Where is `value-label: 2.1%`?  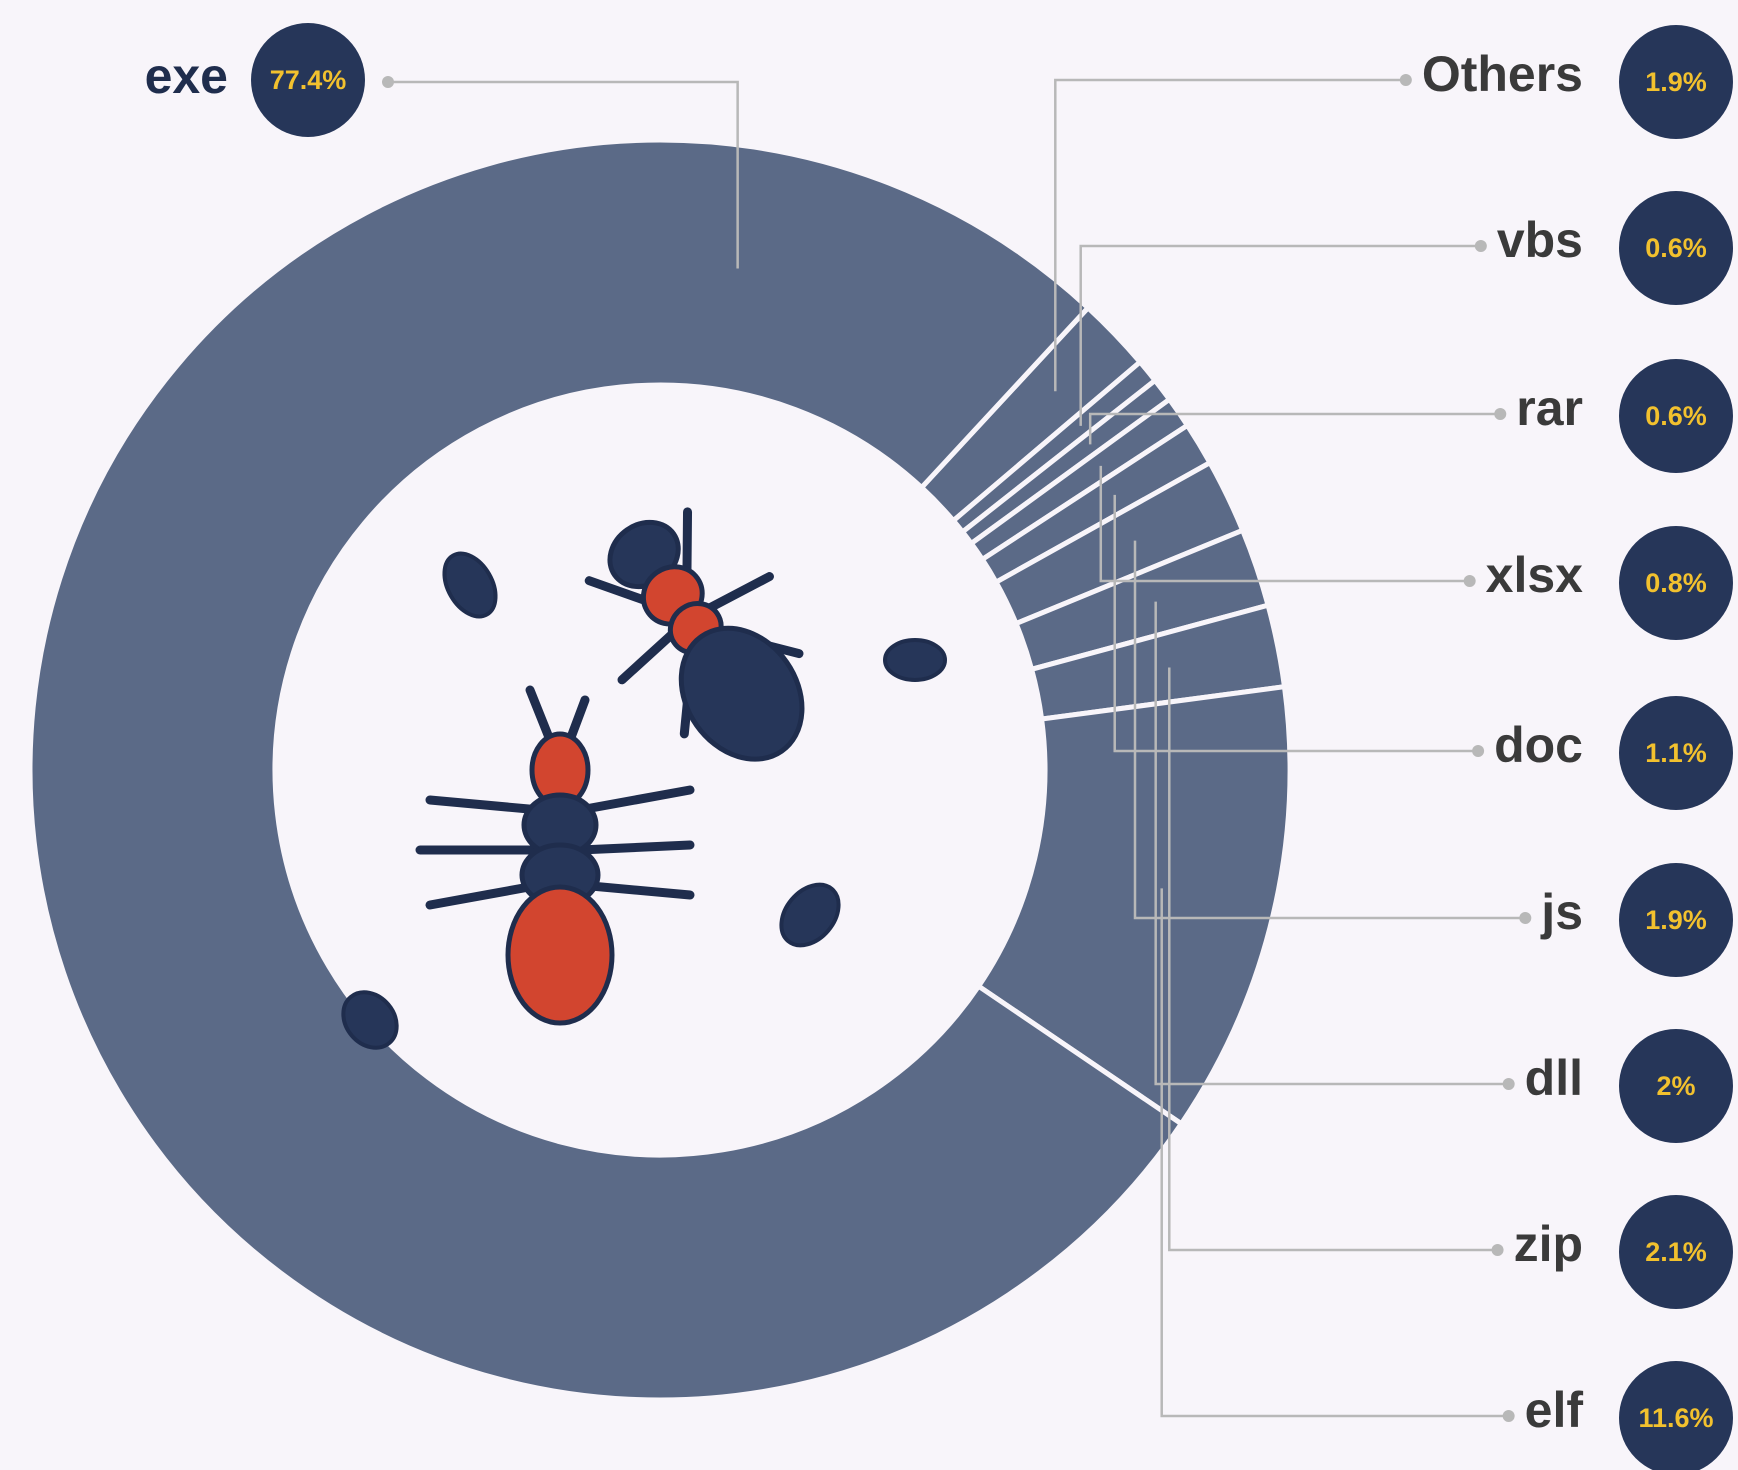 value-label: 2.1% is located at coordinates (1676, 1252).